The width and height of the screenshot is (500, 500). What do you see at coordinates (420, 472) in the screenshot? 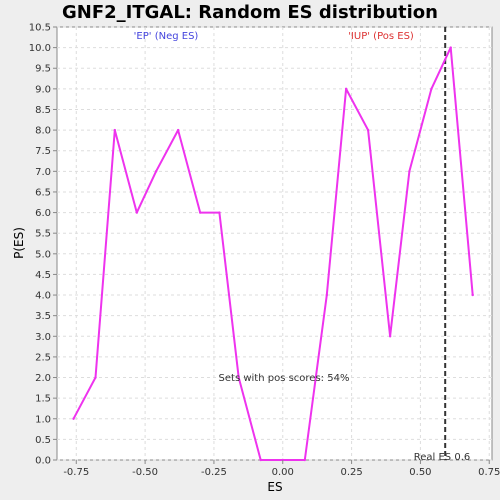
I see `x-tick-label: 0.50` at bounding box center [420, 472].